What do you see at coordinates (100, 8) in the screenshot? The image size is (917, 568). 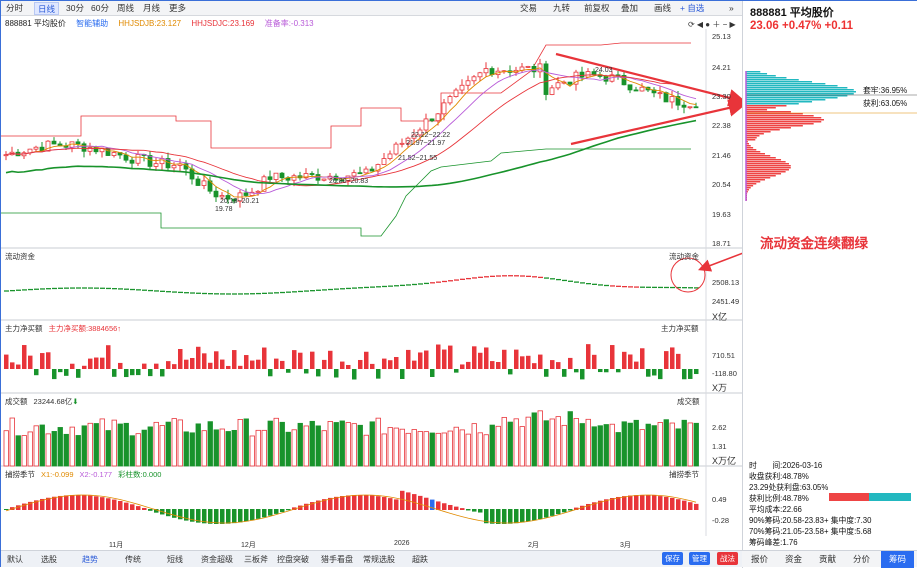 I see `tab-60min: 60分` at bounding box center [100, 8].